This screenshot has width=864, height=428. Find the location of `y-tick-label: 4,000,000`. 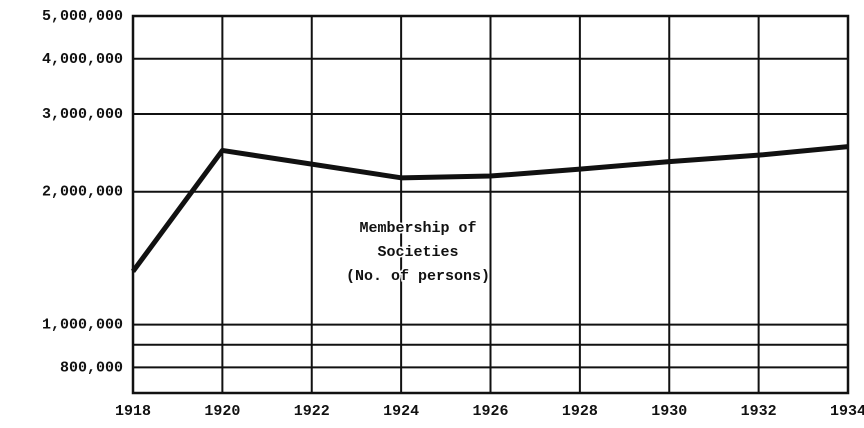

y-tick-label: 4,000,000 is located at coordinates (82, 59).